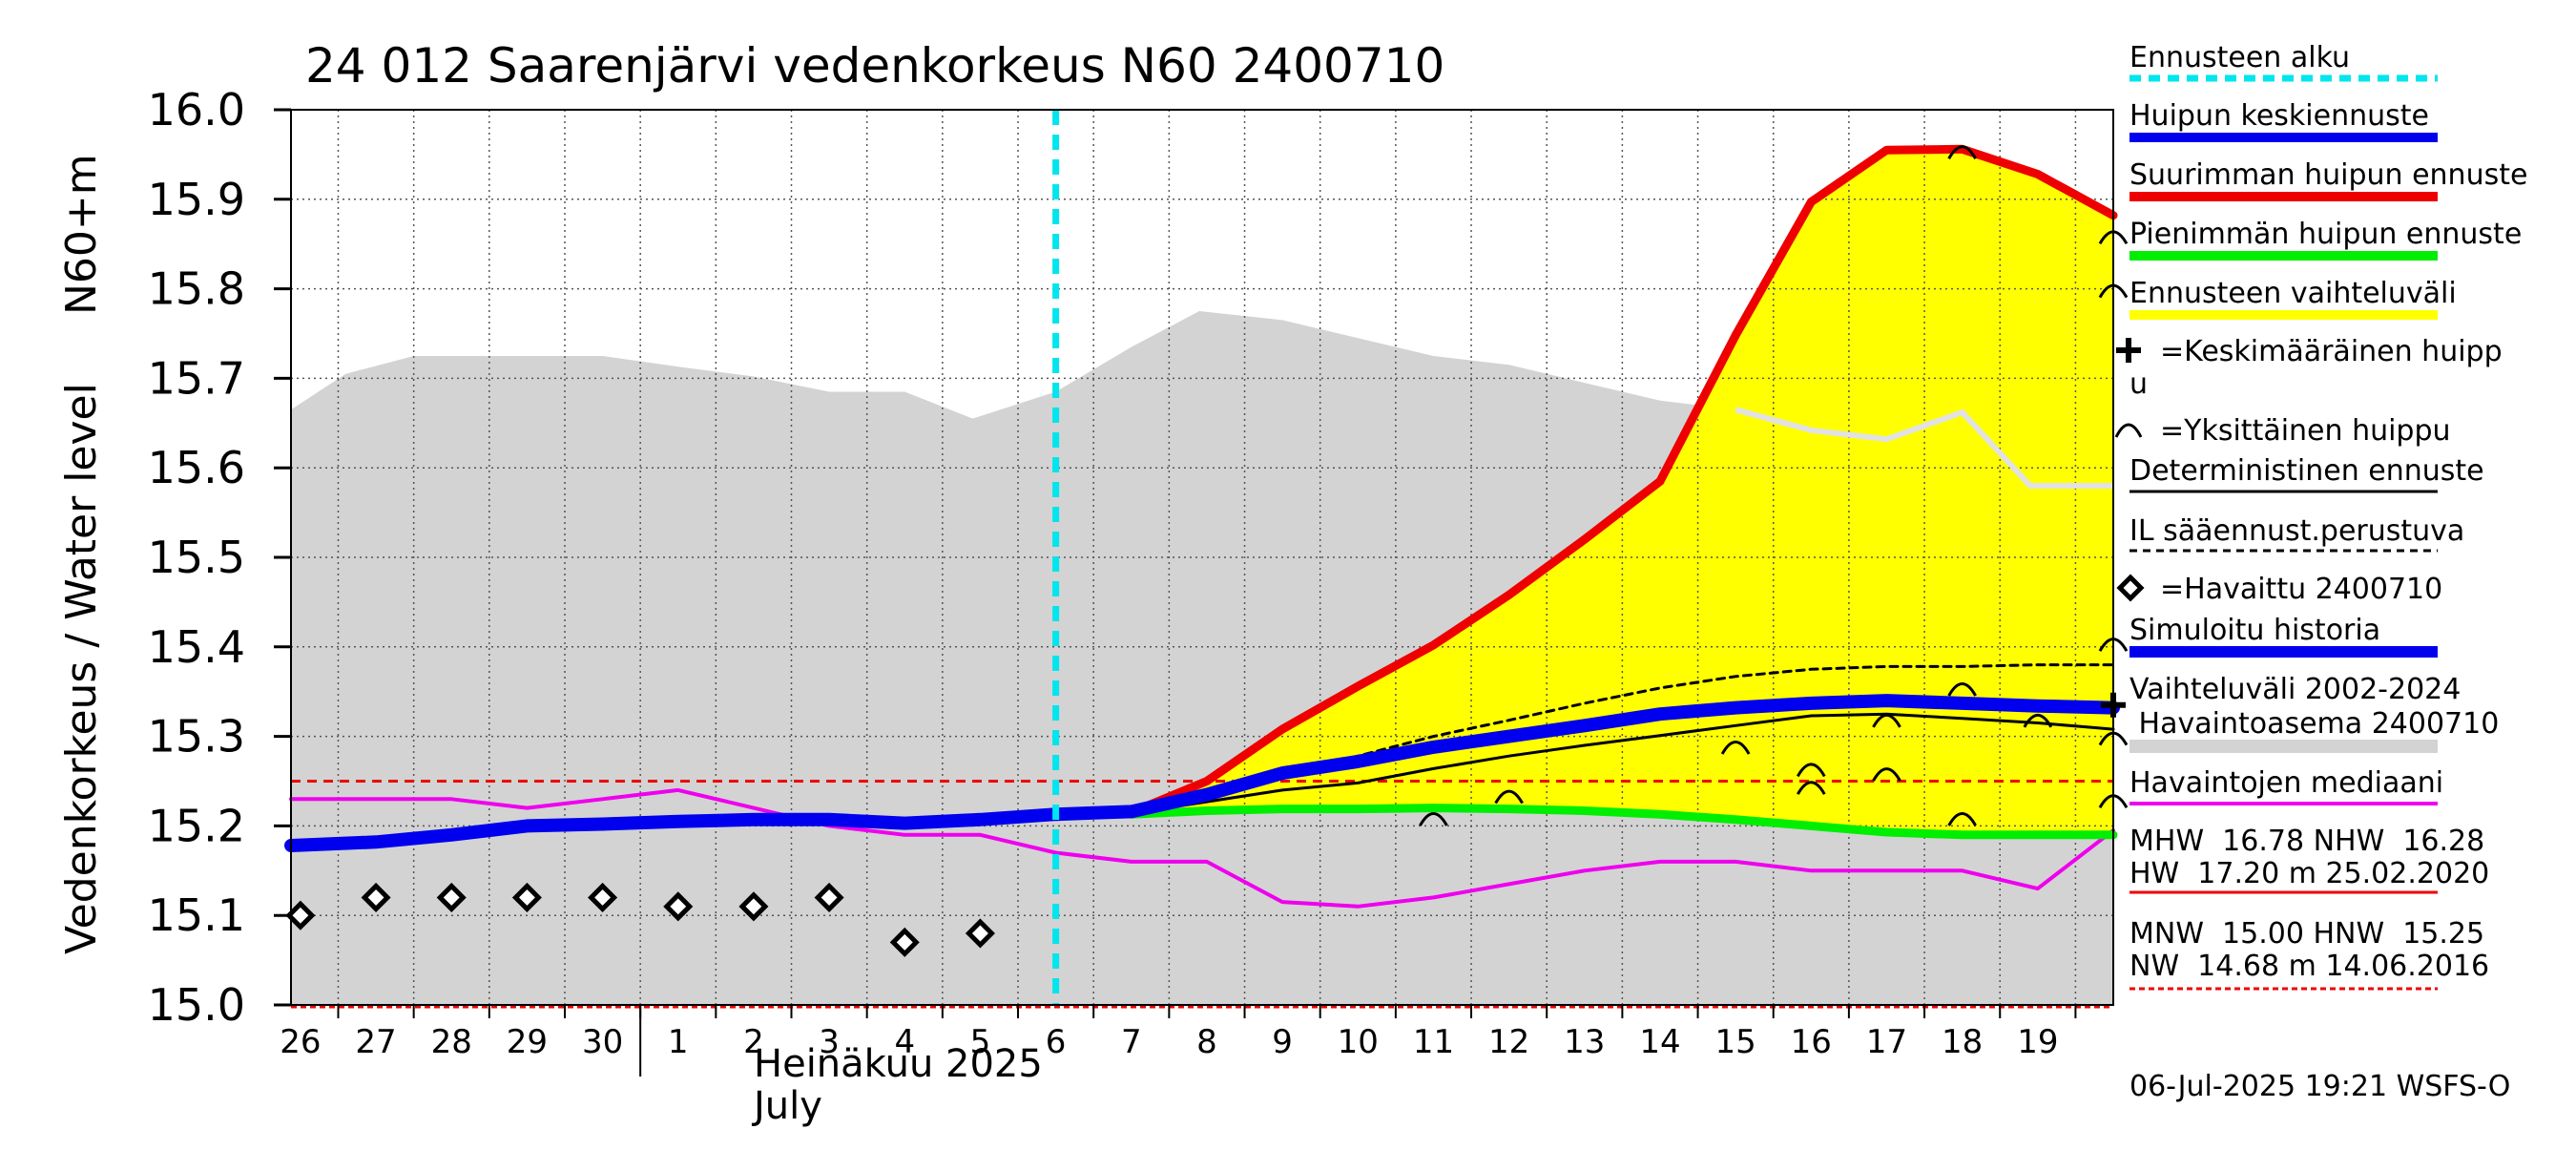  I want to click on legend-label-deterministic: Deterministinen ennuste, so click(2306, 471).